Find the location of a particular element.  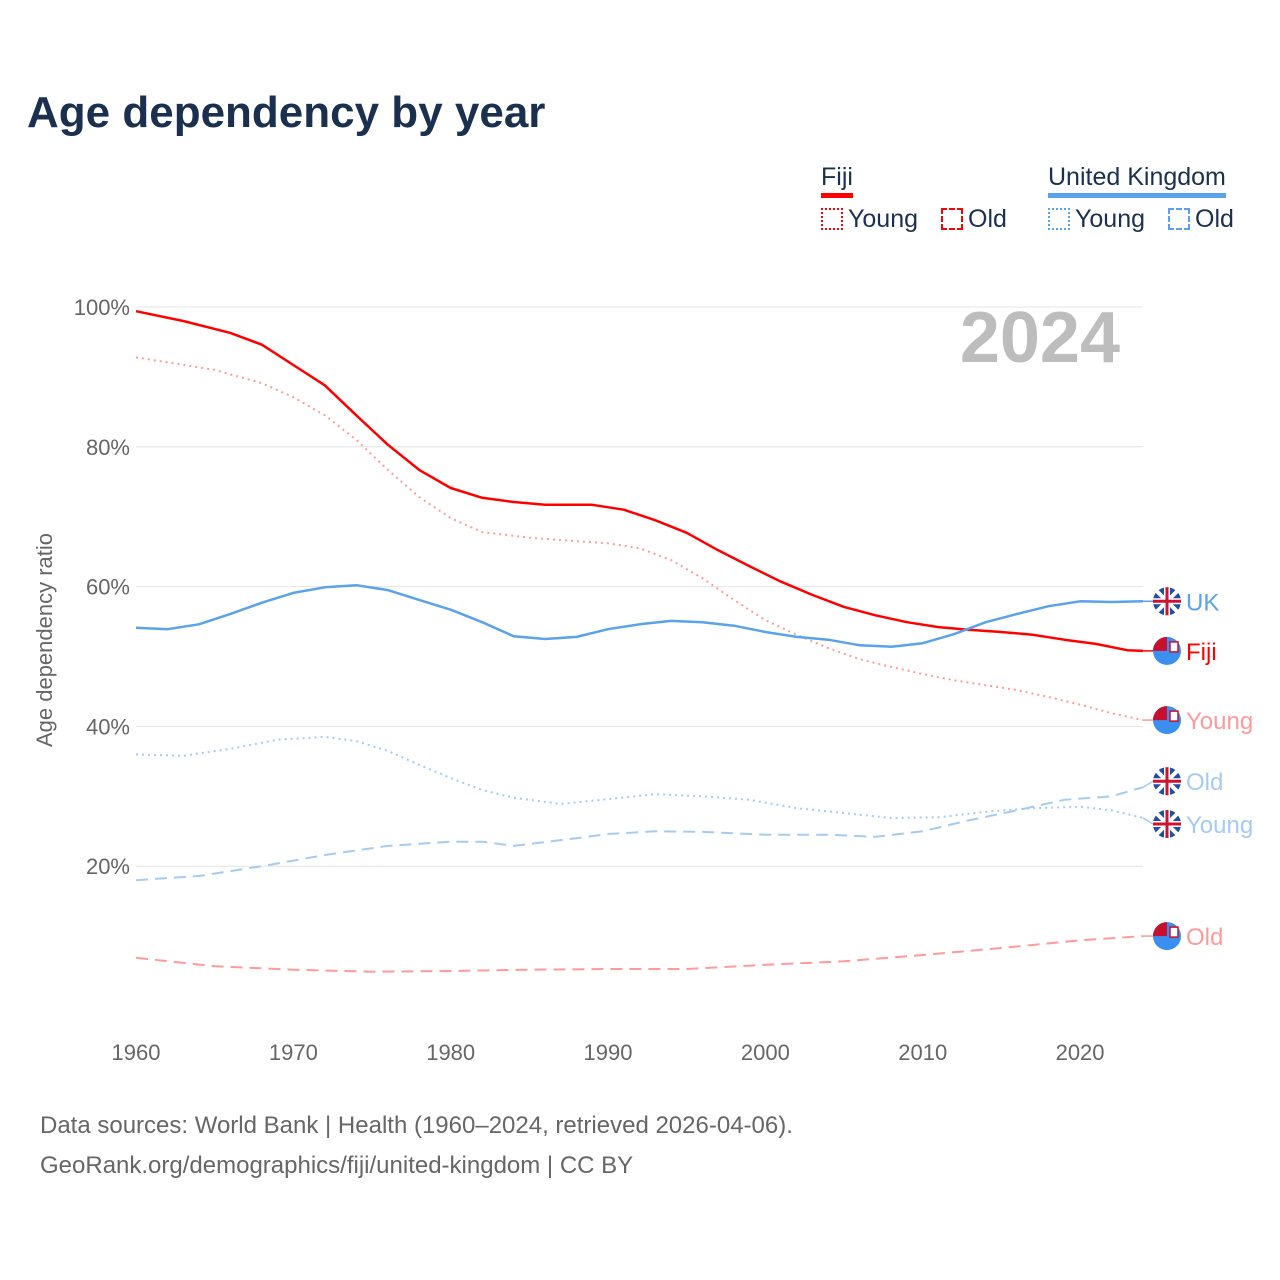

year-label: 2024 is located at coordinates (1040, 338).